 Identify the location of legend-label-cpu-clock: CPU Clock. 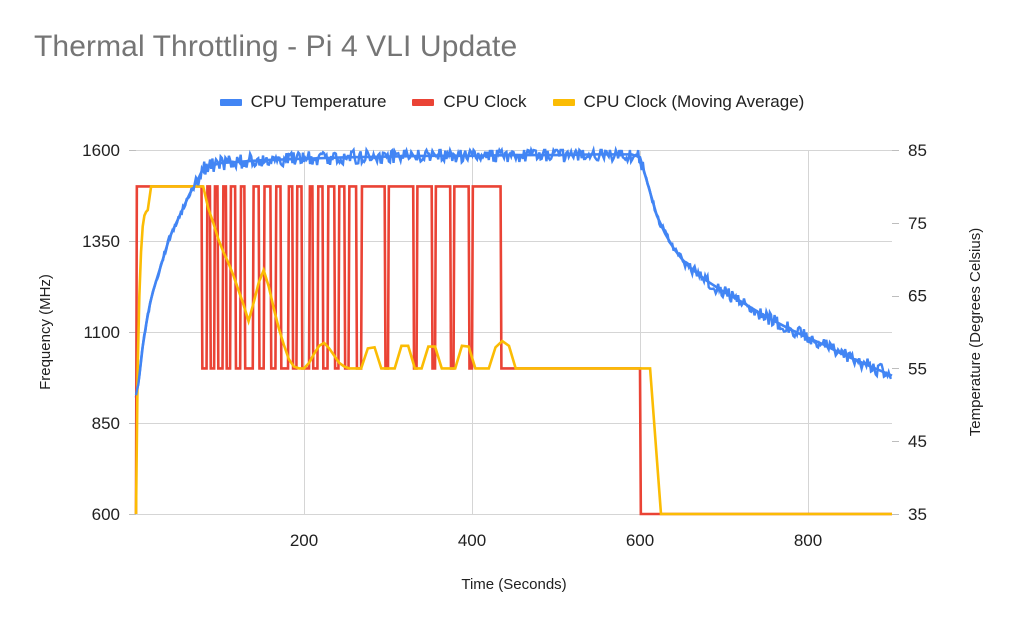
(485, 101).